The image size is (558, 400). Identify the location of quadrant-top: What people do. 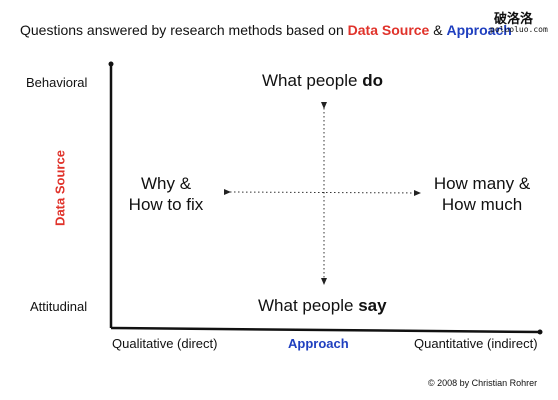
(322, 80).